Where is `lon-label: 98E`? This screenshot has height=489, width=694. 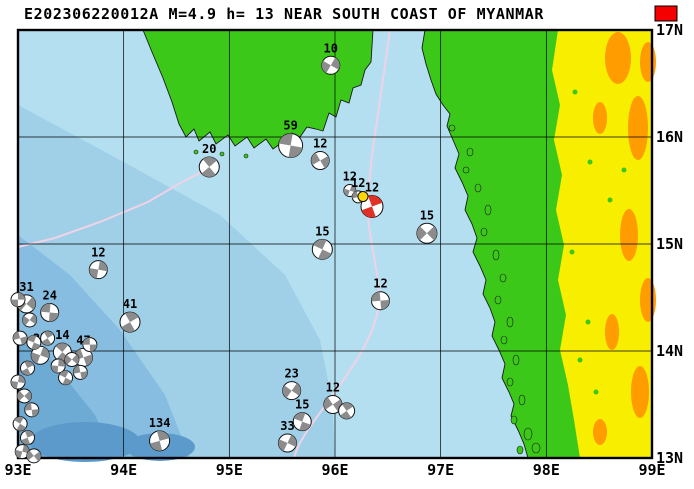
lon-label: 98E is located at coordinates (546, 470).